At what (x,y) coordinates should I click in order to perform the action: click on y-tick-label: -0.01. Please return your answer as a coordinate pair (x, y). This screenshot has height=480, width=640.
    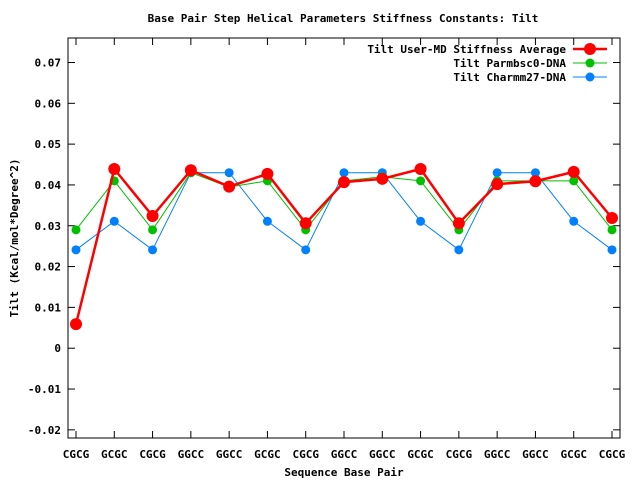
    Looking at the image, I should click on (44, 389).